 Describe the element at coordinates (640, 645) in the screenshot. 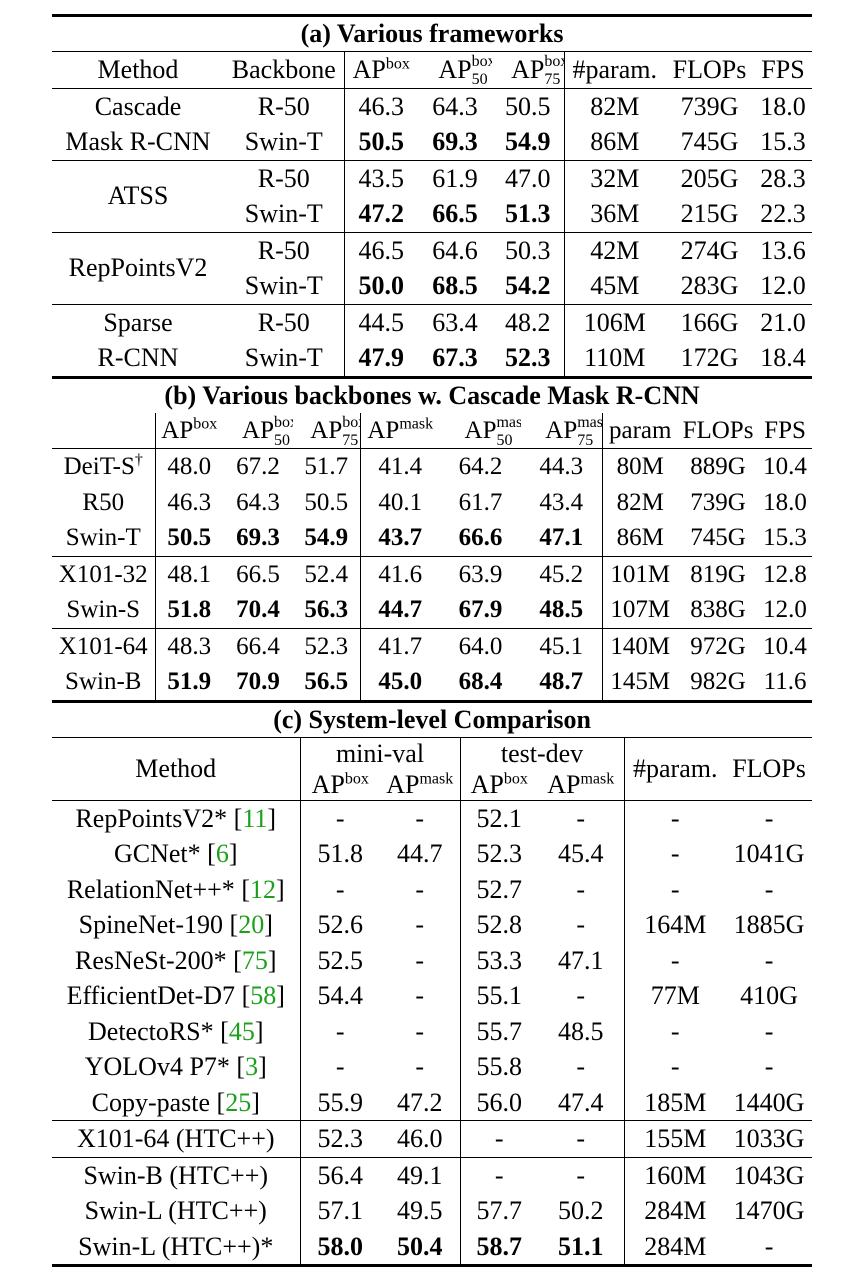

I see `param-value: 140M` at that location.